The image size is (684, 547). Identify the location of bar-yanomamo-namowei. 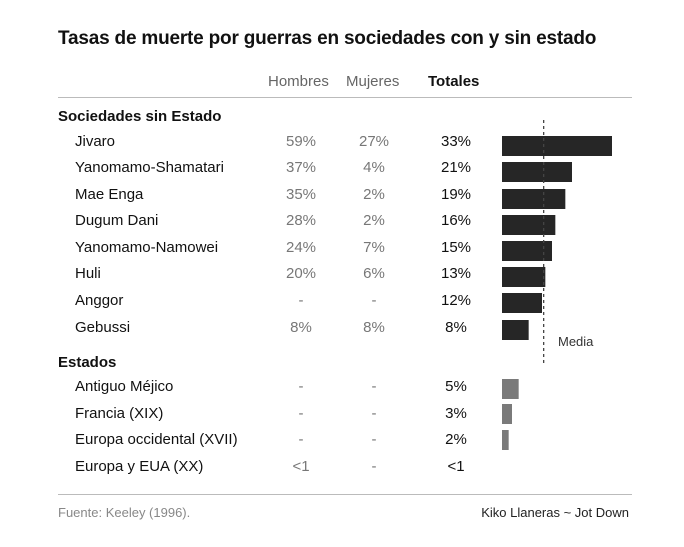
(527, 251).